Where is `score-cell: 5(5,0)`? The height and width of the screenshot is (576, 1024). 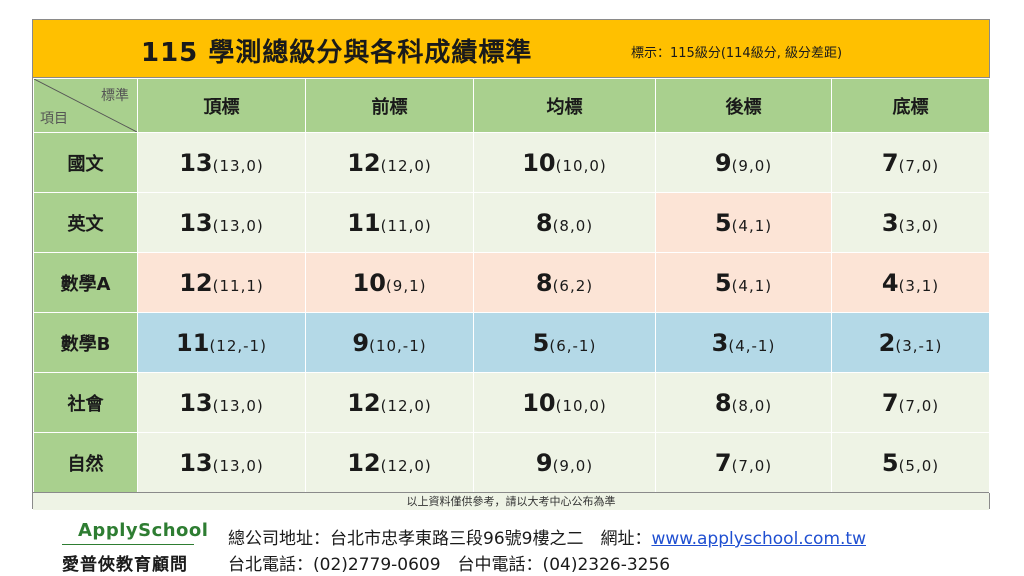
score-cell: 5(5,0) is located at coordinates (910, 462).